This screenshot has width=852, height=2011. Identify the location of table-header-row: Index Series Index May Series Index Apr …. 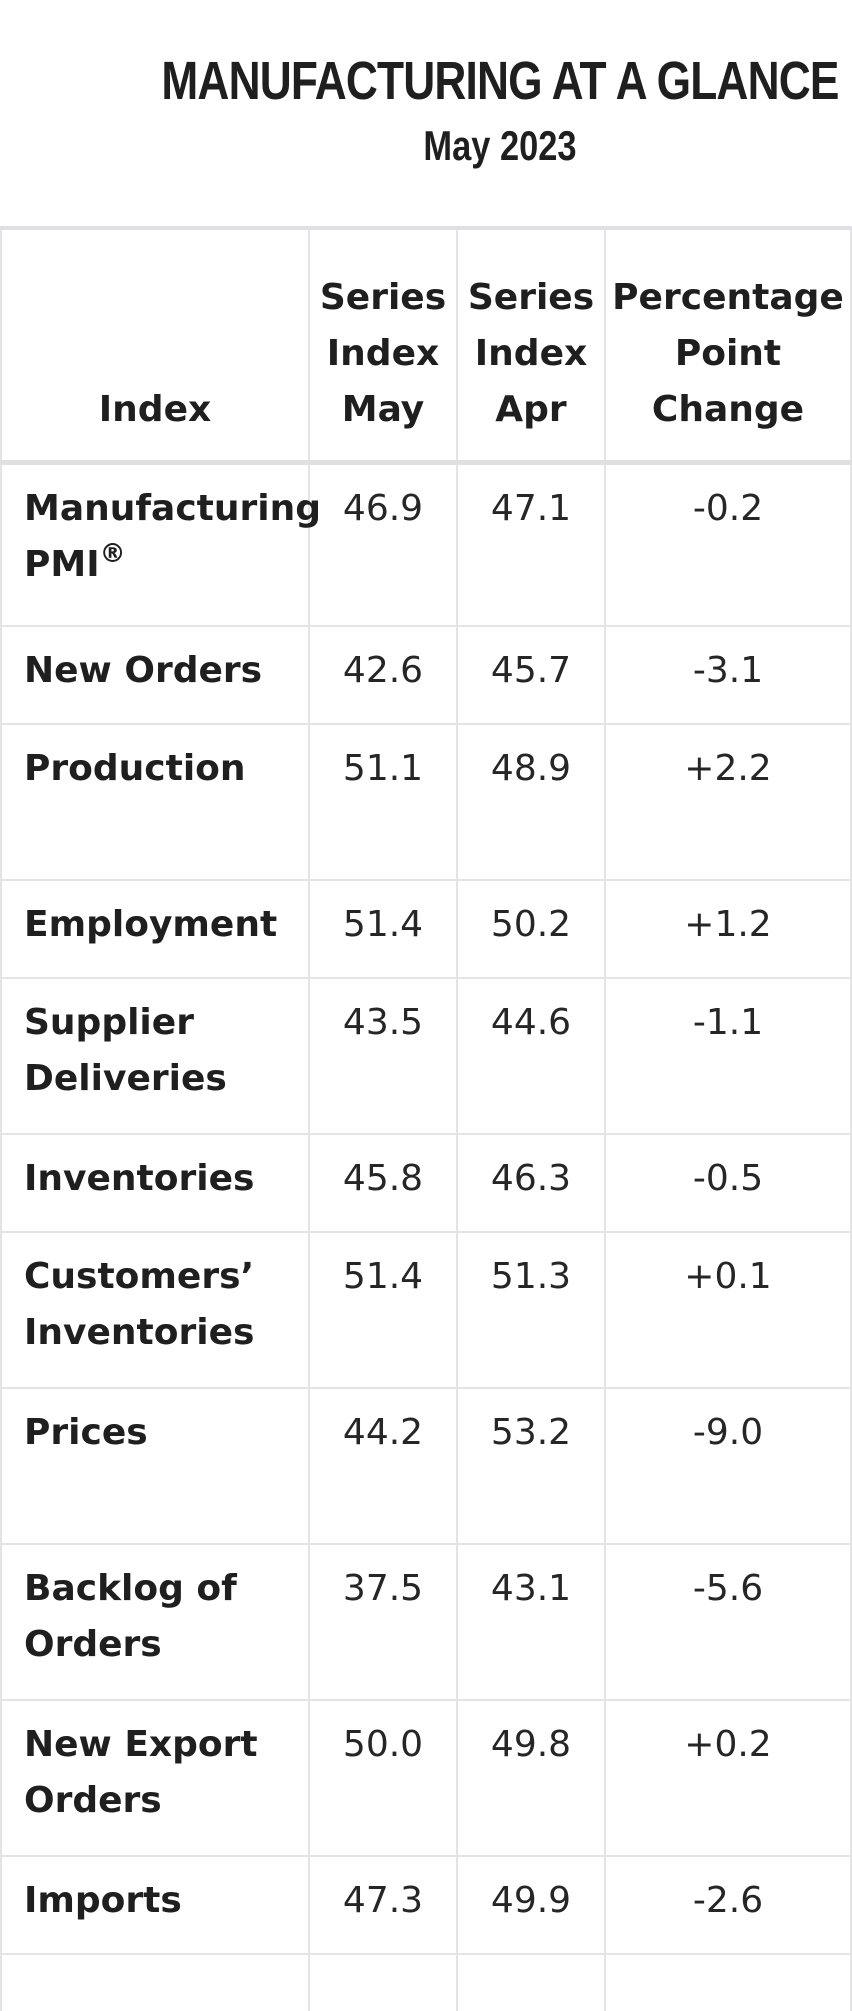
(426, 345).